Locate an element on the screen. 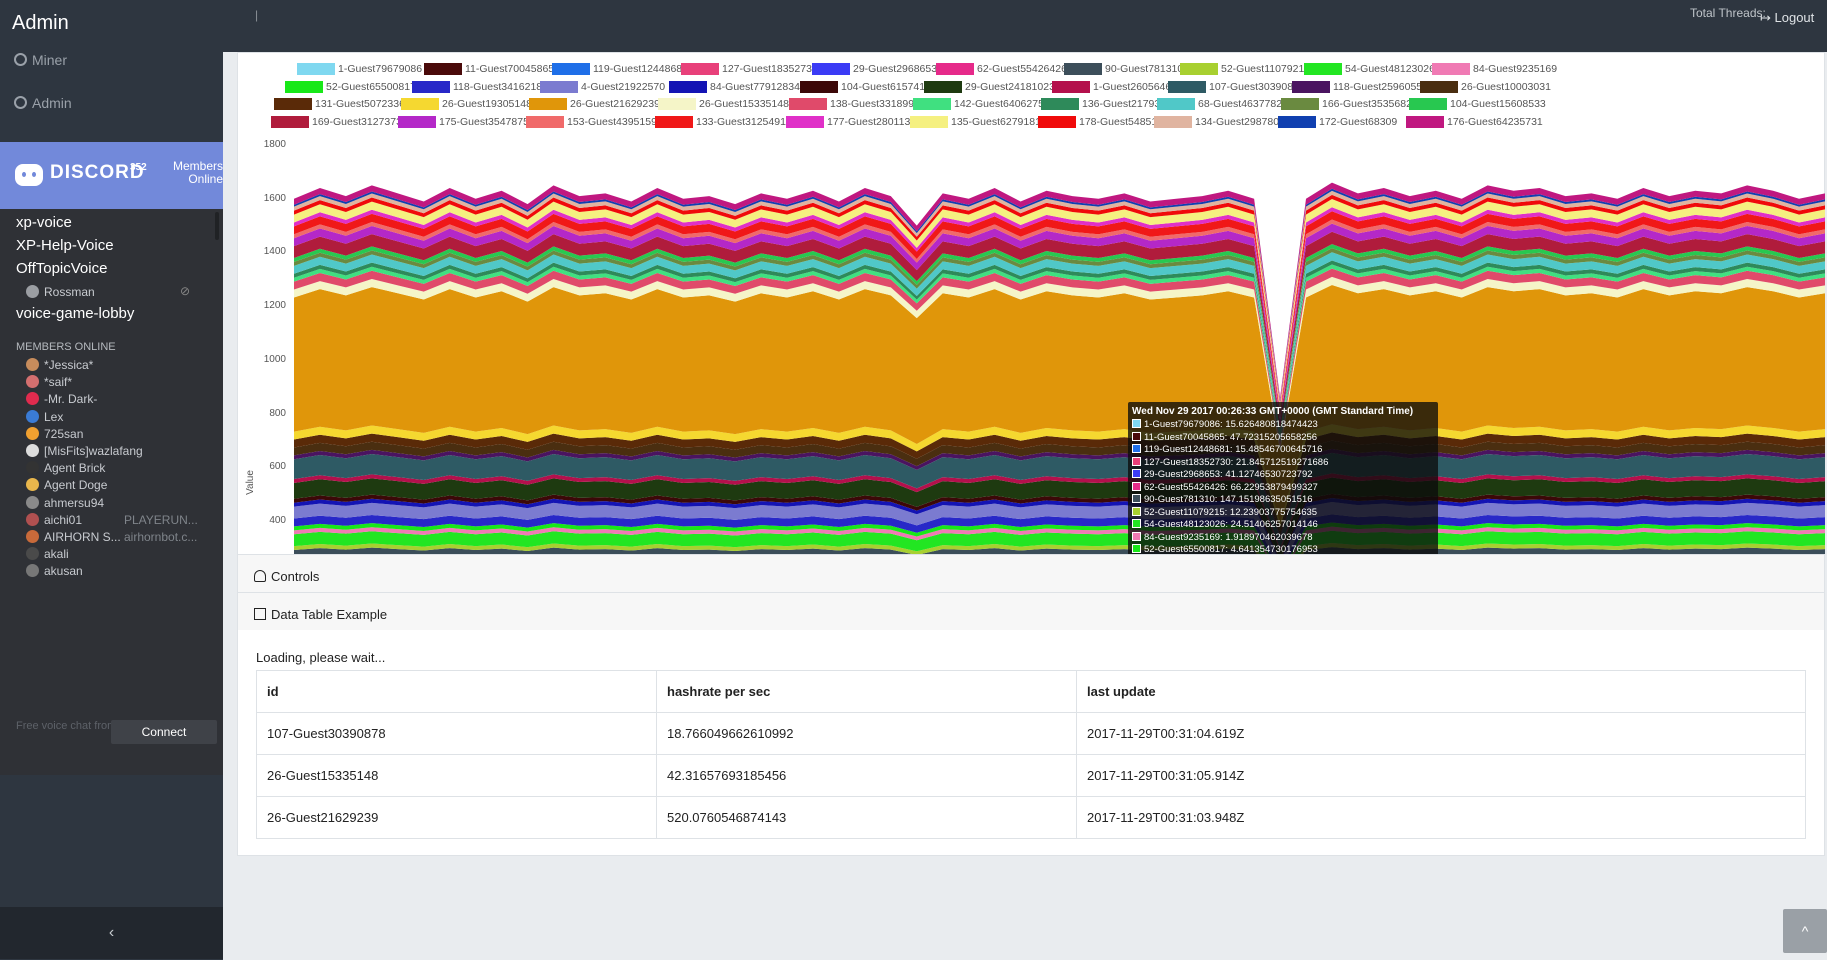 The width and height of the screenshot is (1827, 960). legend-item: 176-Guest64235731 is located at coordinates (1474, 122).